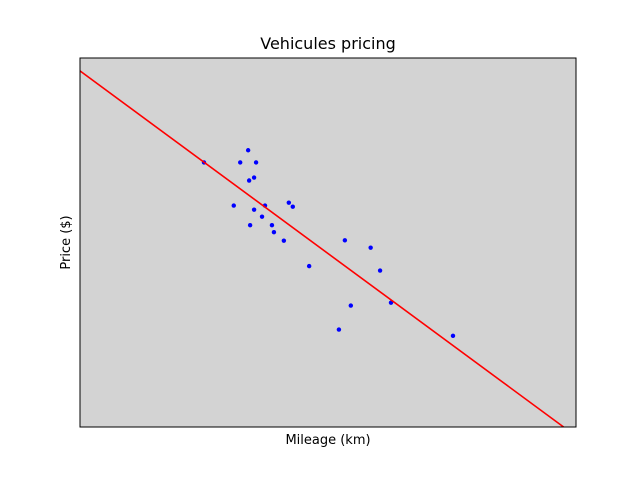  I want to click on y-axis-label: Price ($), so click(66, 242).